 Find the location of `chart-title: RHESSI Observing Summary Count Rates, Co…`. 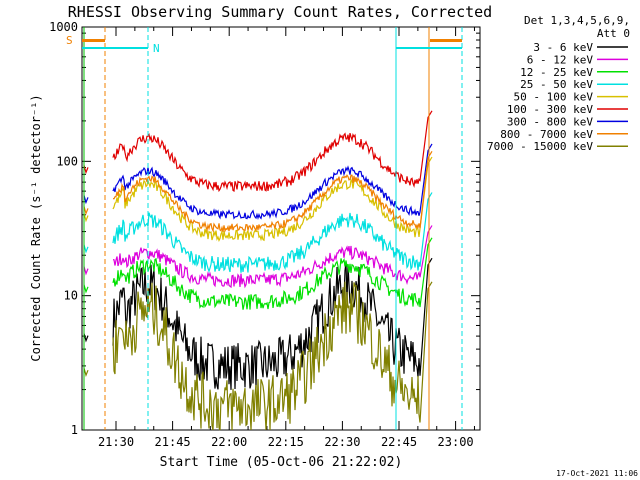

chart-title: RHESSI Observing Summary Count Rates, Co… is located at coordinates (280, 12).